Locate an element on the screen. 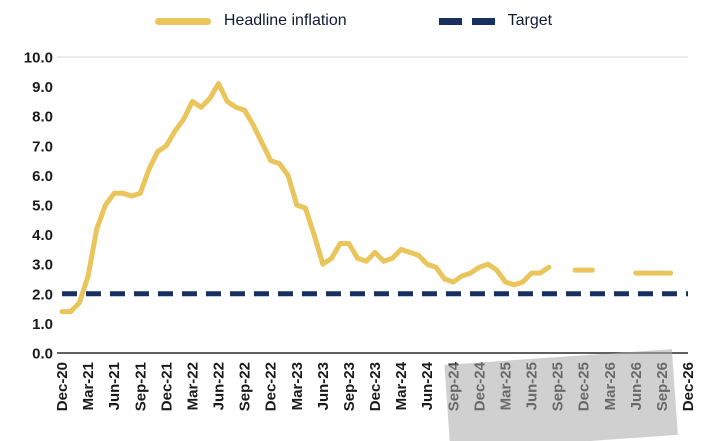 The image size is (707, 441). x-tick-label: Dec-22 is located at coordinates (271, 386).